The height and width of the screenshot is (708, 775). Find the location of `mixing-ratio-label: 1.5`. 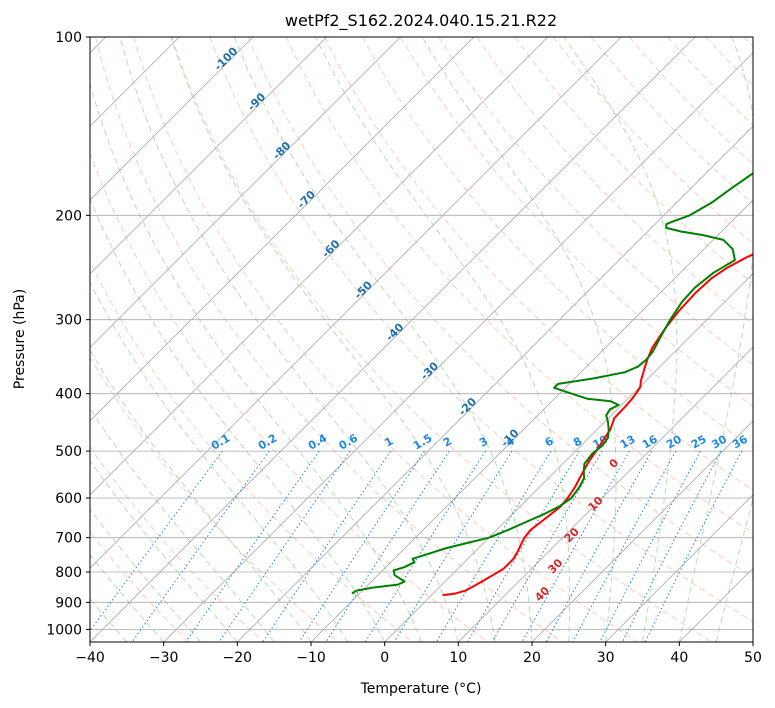

mixing-ratio-label: 1.5 is located at coordinates (422, 442).